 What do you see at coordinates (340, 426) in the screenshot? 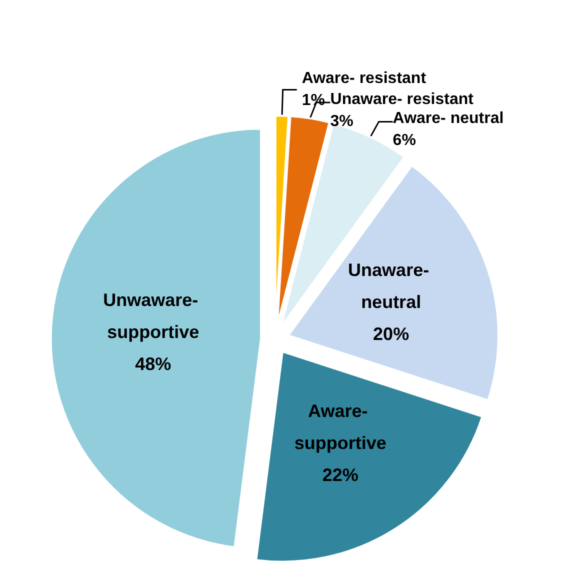
I see `slice-label: Aware- supportive` at bounding box center [340, 426].